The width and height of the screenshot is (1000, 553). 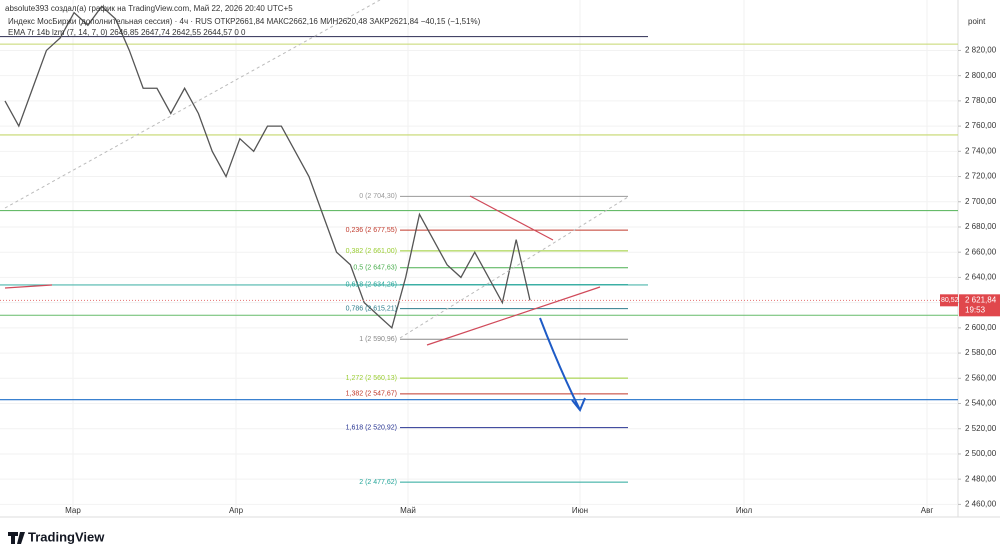 What do you see at coordinates (66, 536) in the screenshot?
I see `brand: TradingView` at bounding box center [66, 536].